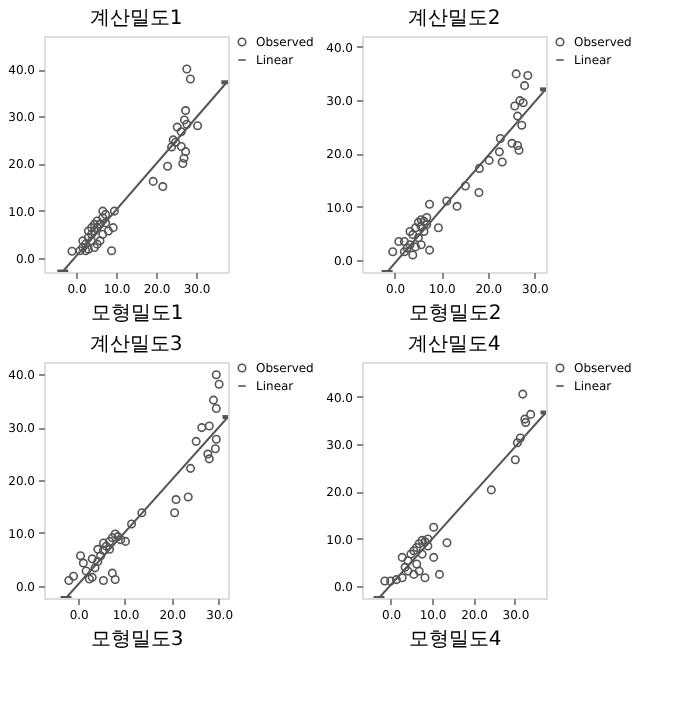  I want to click on x-axis-title: 모형밀도4, so click(455, 640).